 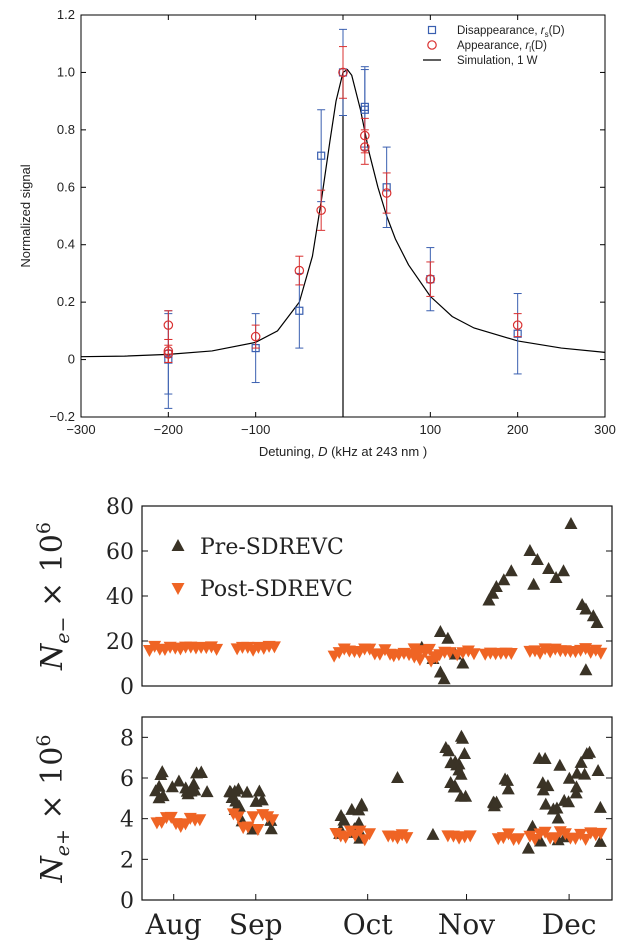 I want to click on x-tick-label: −300, so click(x=80, y=429).